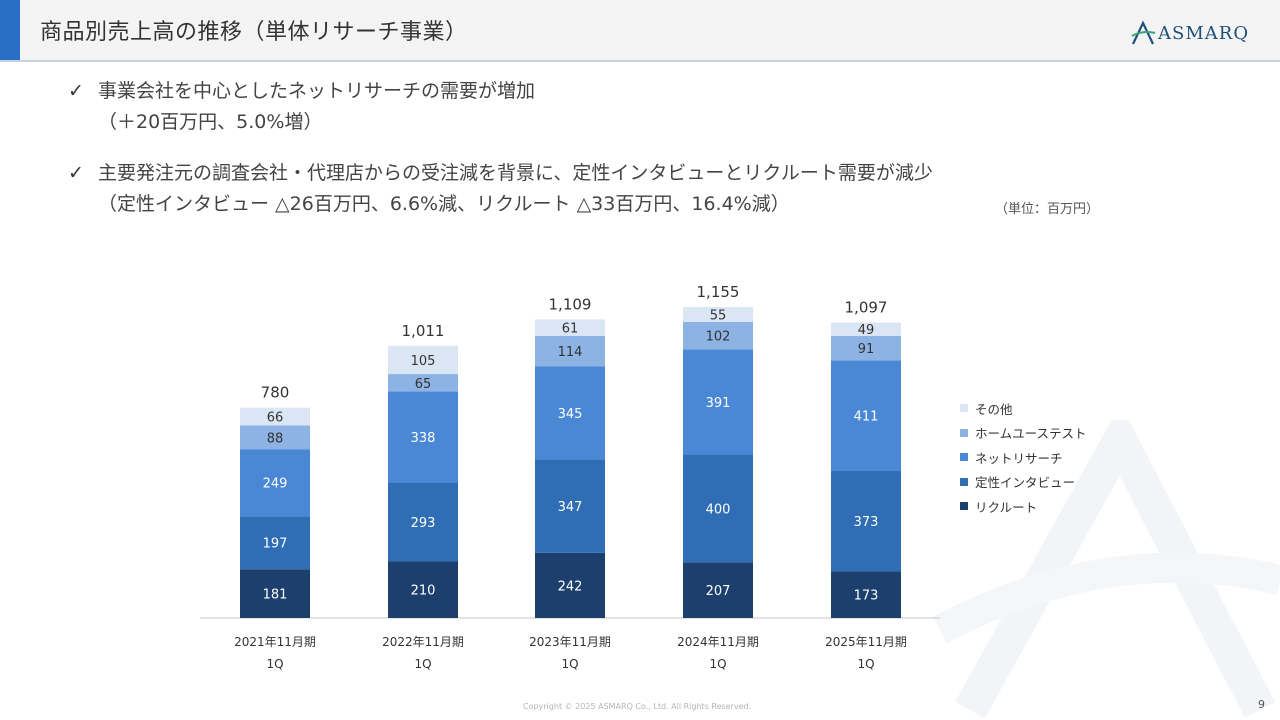  Describe the element at coordinates (570, 304) in the screenshot. I see `total-label: 1,109` at that location.